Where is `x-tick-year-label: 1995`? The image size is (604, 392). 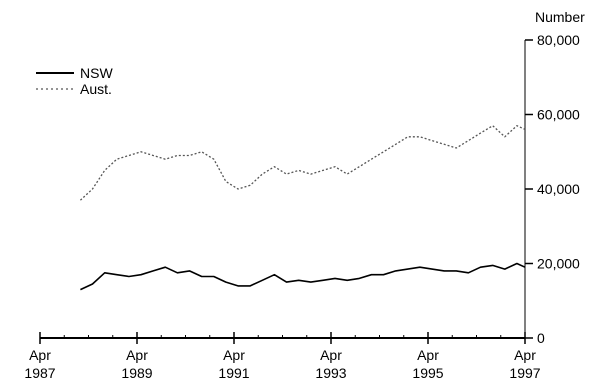 x-tick-year-label: 1995 is located at coordinates (427, 373).